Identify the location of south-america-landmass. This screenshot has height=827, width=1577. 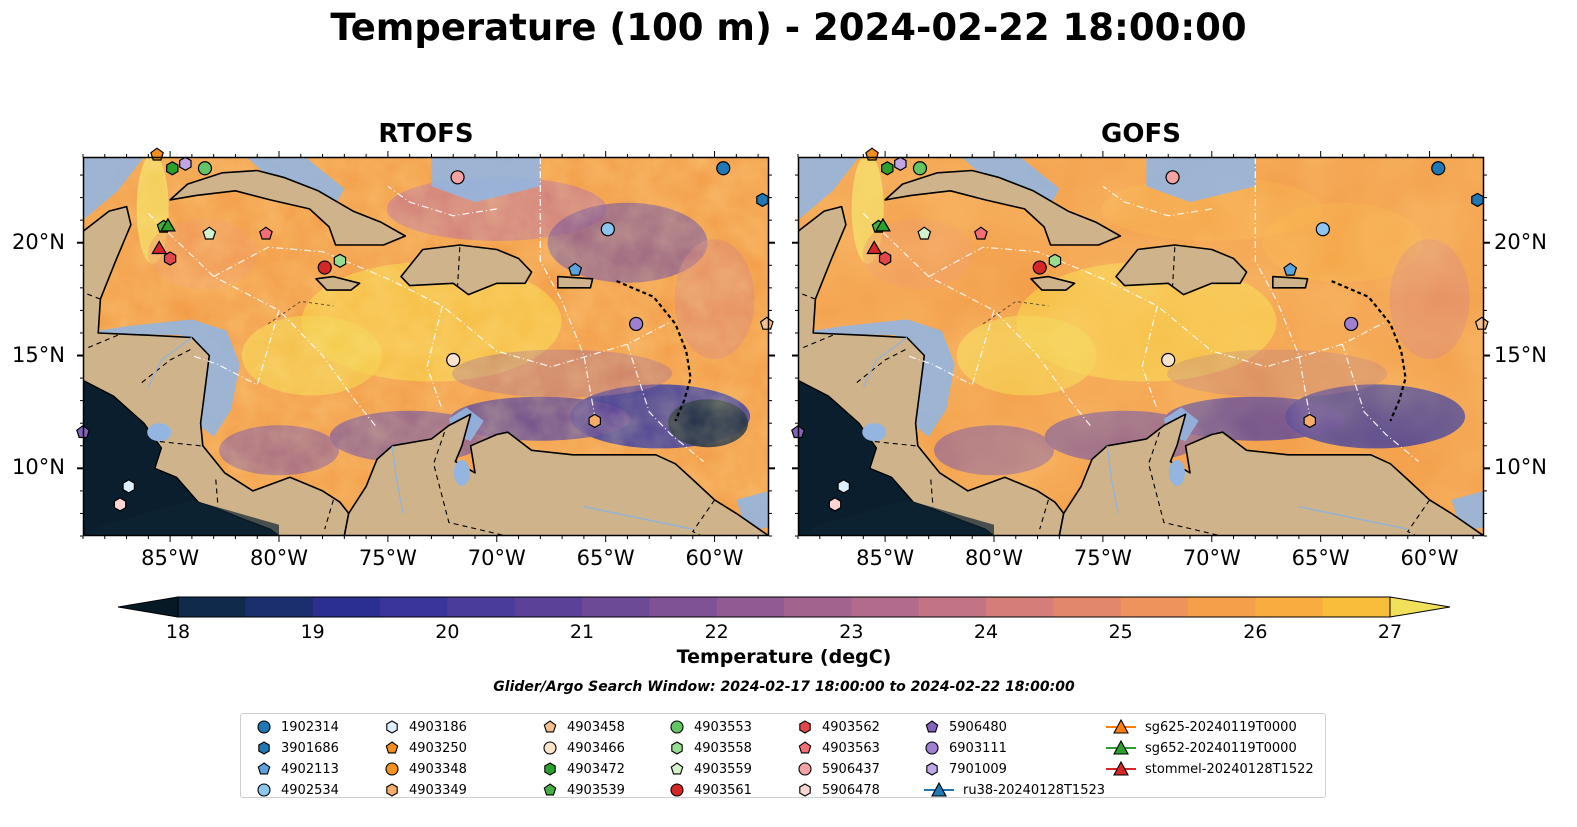
(1271, 474).